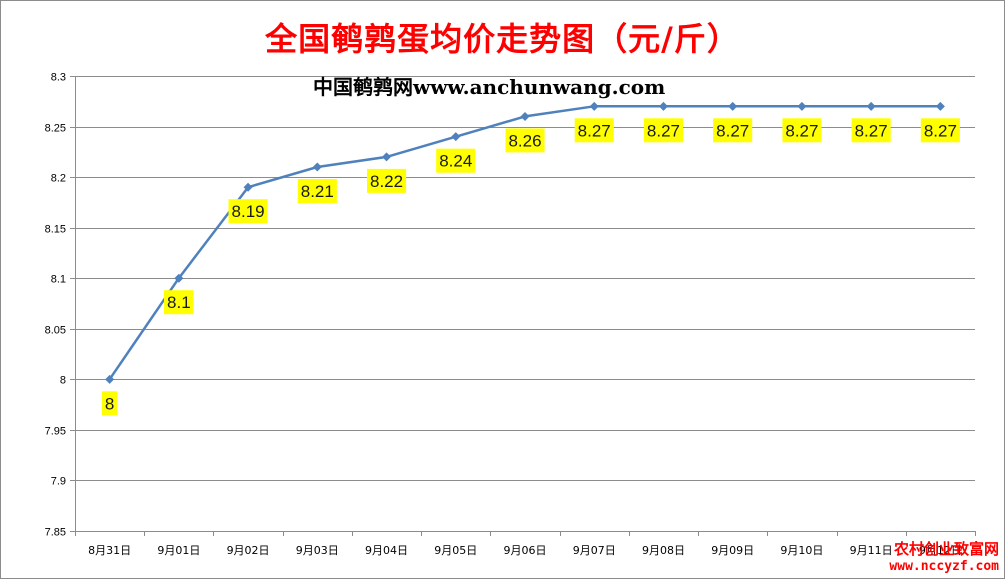 The image size is (1005, 579). What do you see at coordinates (63, 381) in the screenshot?
I see `y-tick-label: 8` at bounding box center [63, 381].